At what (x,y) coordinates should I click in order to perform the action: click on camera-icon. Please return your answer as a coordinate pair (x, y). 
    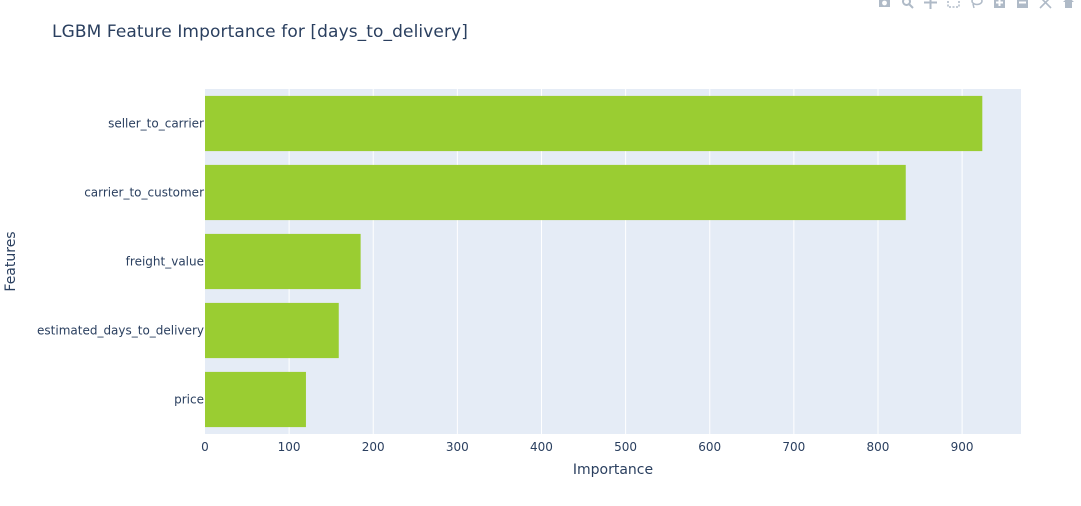
    Looking at the image, I should click on (884, 4).